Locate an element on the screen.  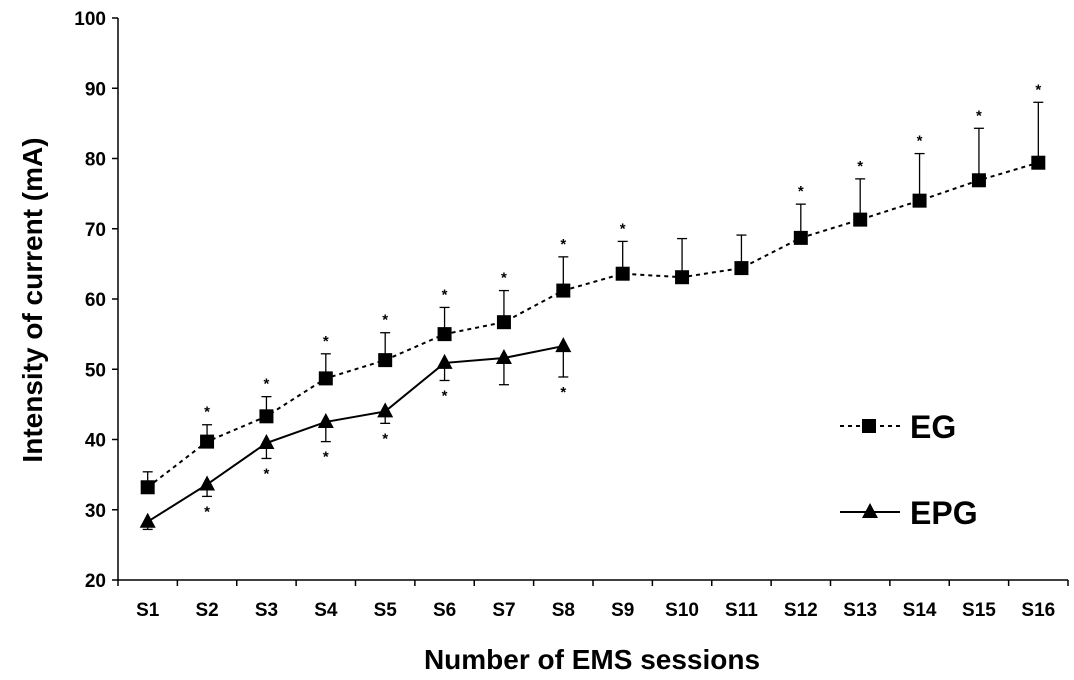
x-tick-label: S14 is located at coordinates (920, 610).